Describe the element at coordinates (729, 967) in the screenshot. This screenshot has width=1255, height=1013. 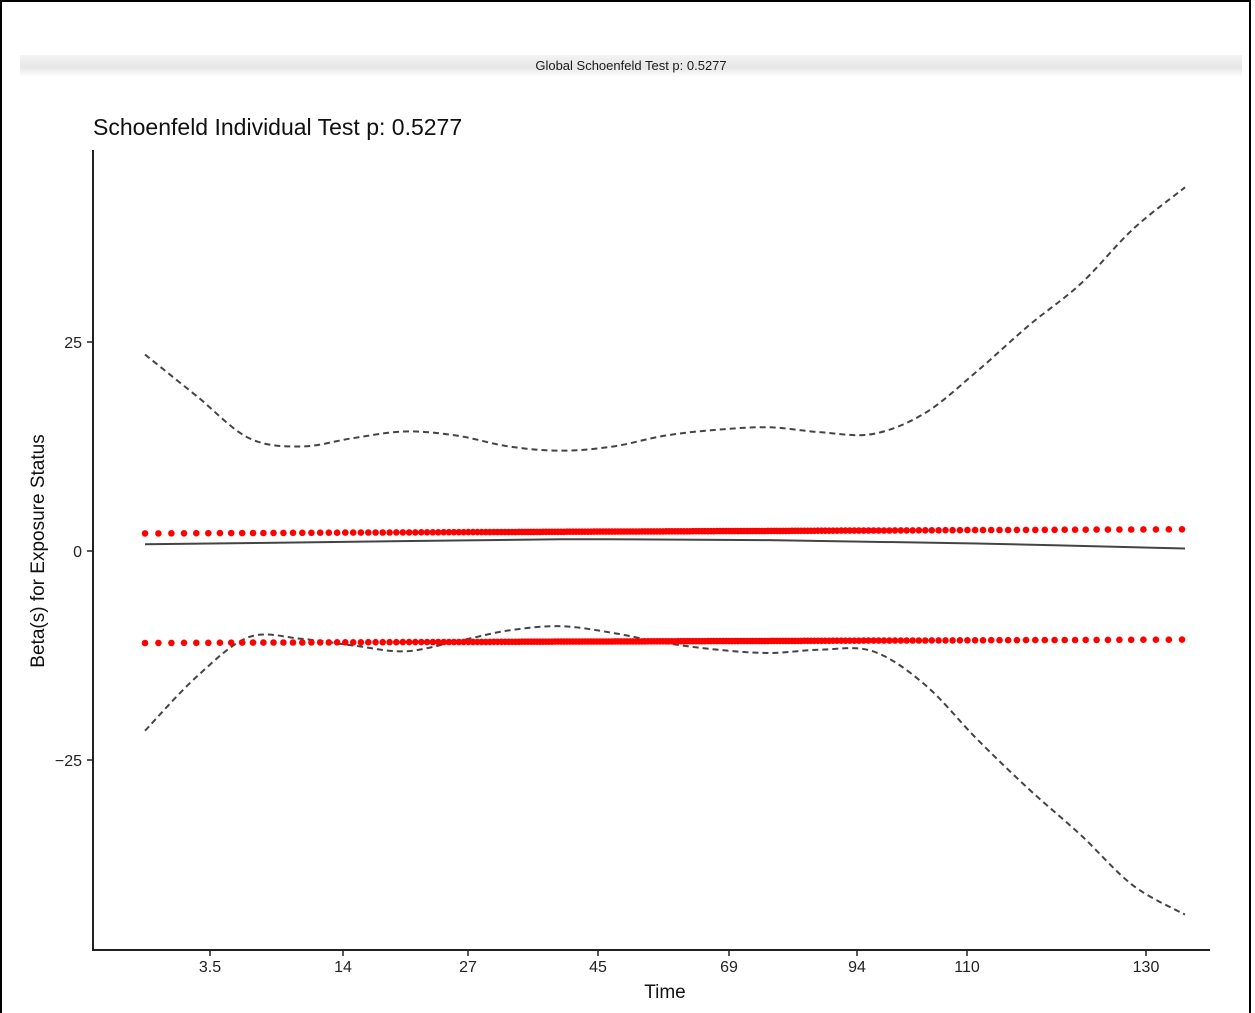
I see `x-tick-label: 69` at that location.